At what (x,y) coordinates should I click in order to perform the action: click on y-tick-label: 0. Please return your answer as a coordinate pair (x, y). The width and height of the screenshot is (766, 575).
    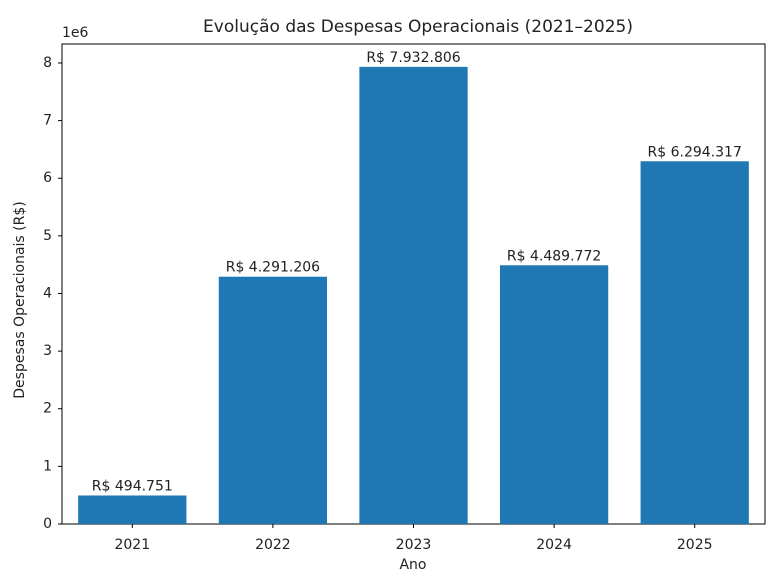
    Looking at the image, I should click on (47, 524).